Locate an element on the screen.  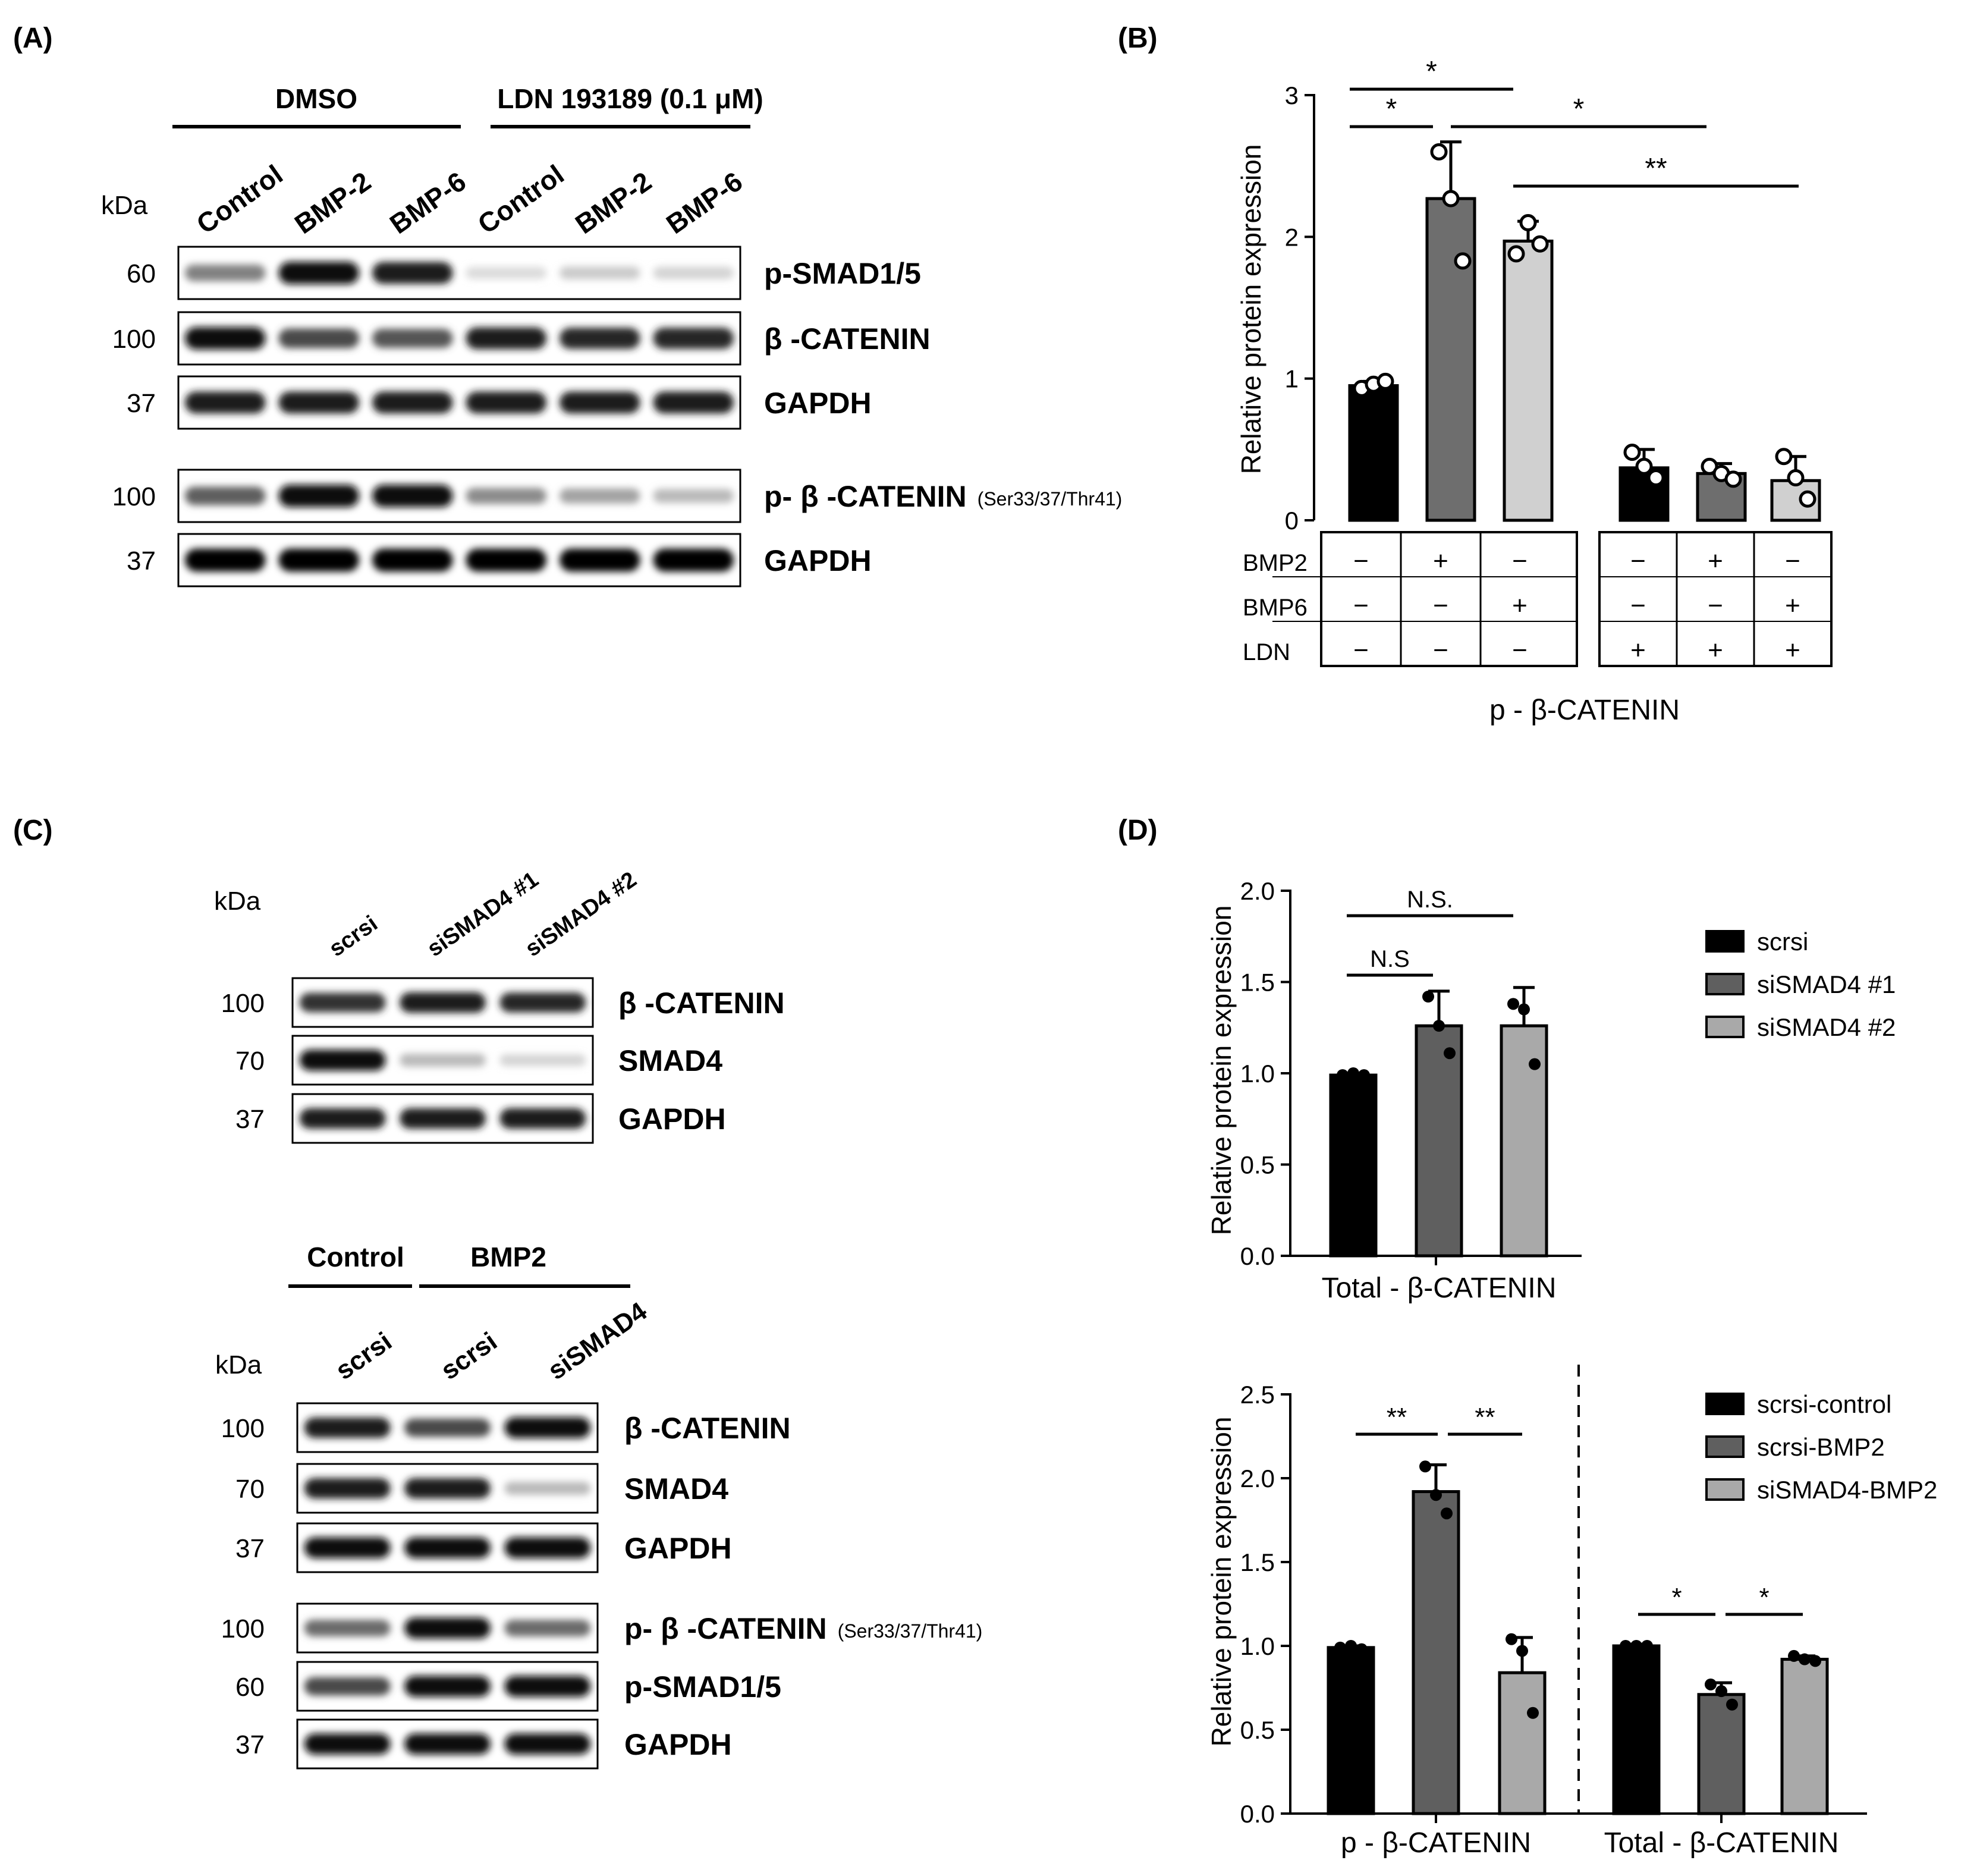
legend-swatch-scrsi-control is located at coordinates (1725, 1404).